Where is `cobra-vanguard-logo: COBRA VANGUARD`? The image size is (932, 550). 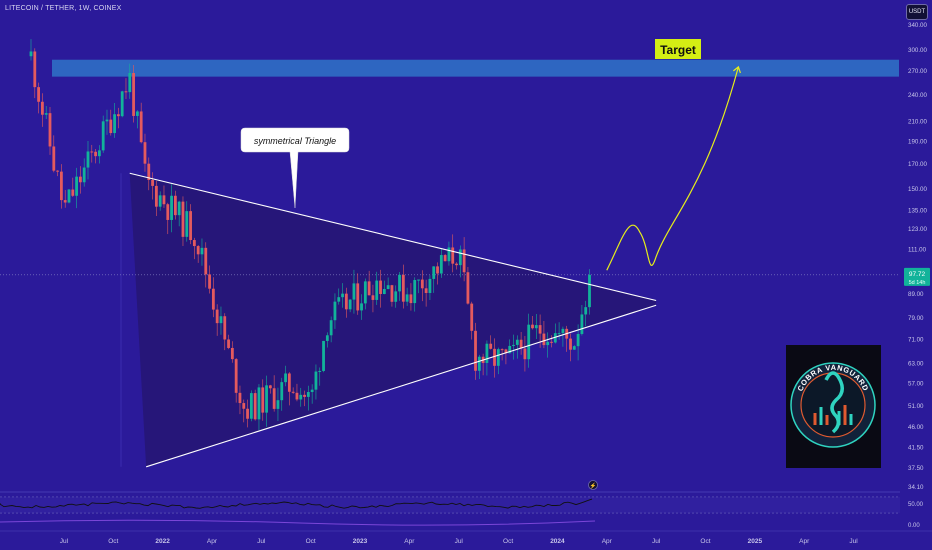 cobra-vanguard-logo: COBRA VANGUARD is located at coordinates (833, 406).